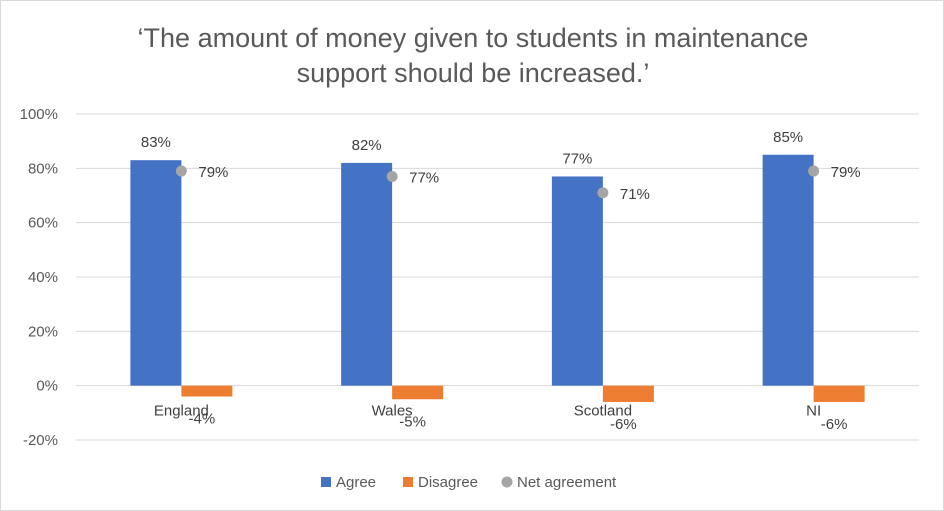 The image size is (944, 511). What do you see at coordinates (412, 421) in the screenshot?
I see `disagree-data-label: -5%` at bounding box center [412, 421].